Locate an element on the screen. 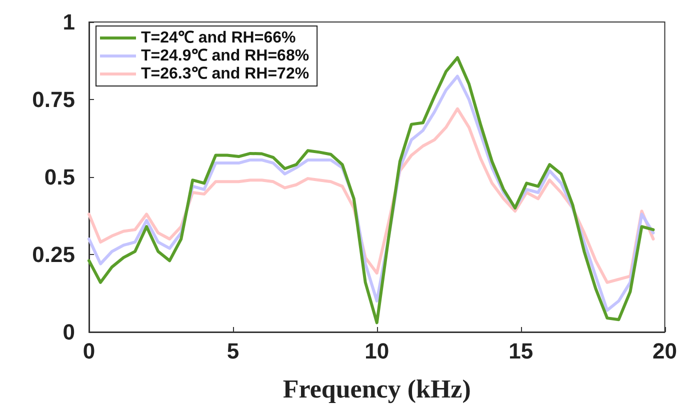 The image size is (680, 416). legend-label: T=24℃ and RH=66% is located at coordinates (218, 38).